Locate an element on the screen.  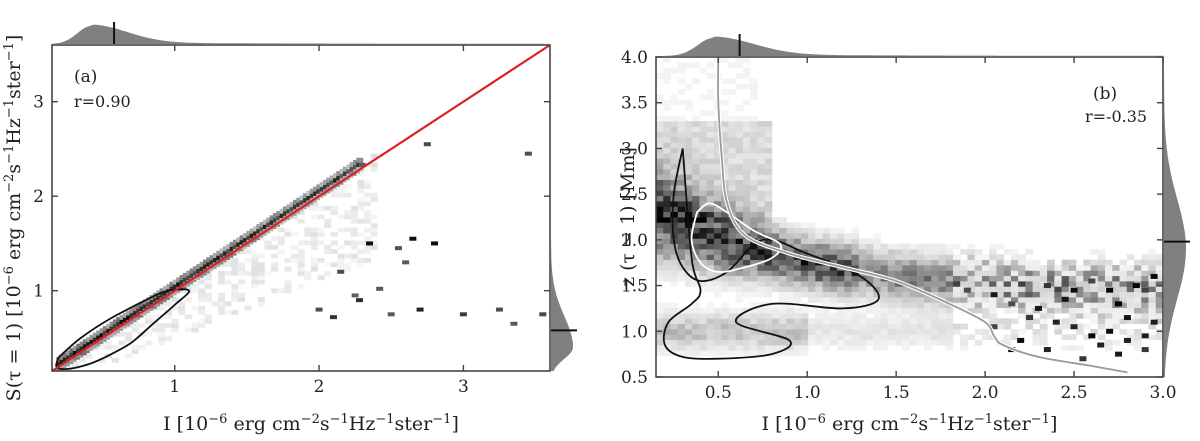
panel-a-top-marginal-histogram is located at coordinates (301, 33).